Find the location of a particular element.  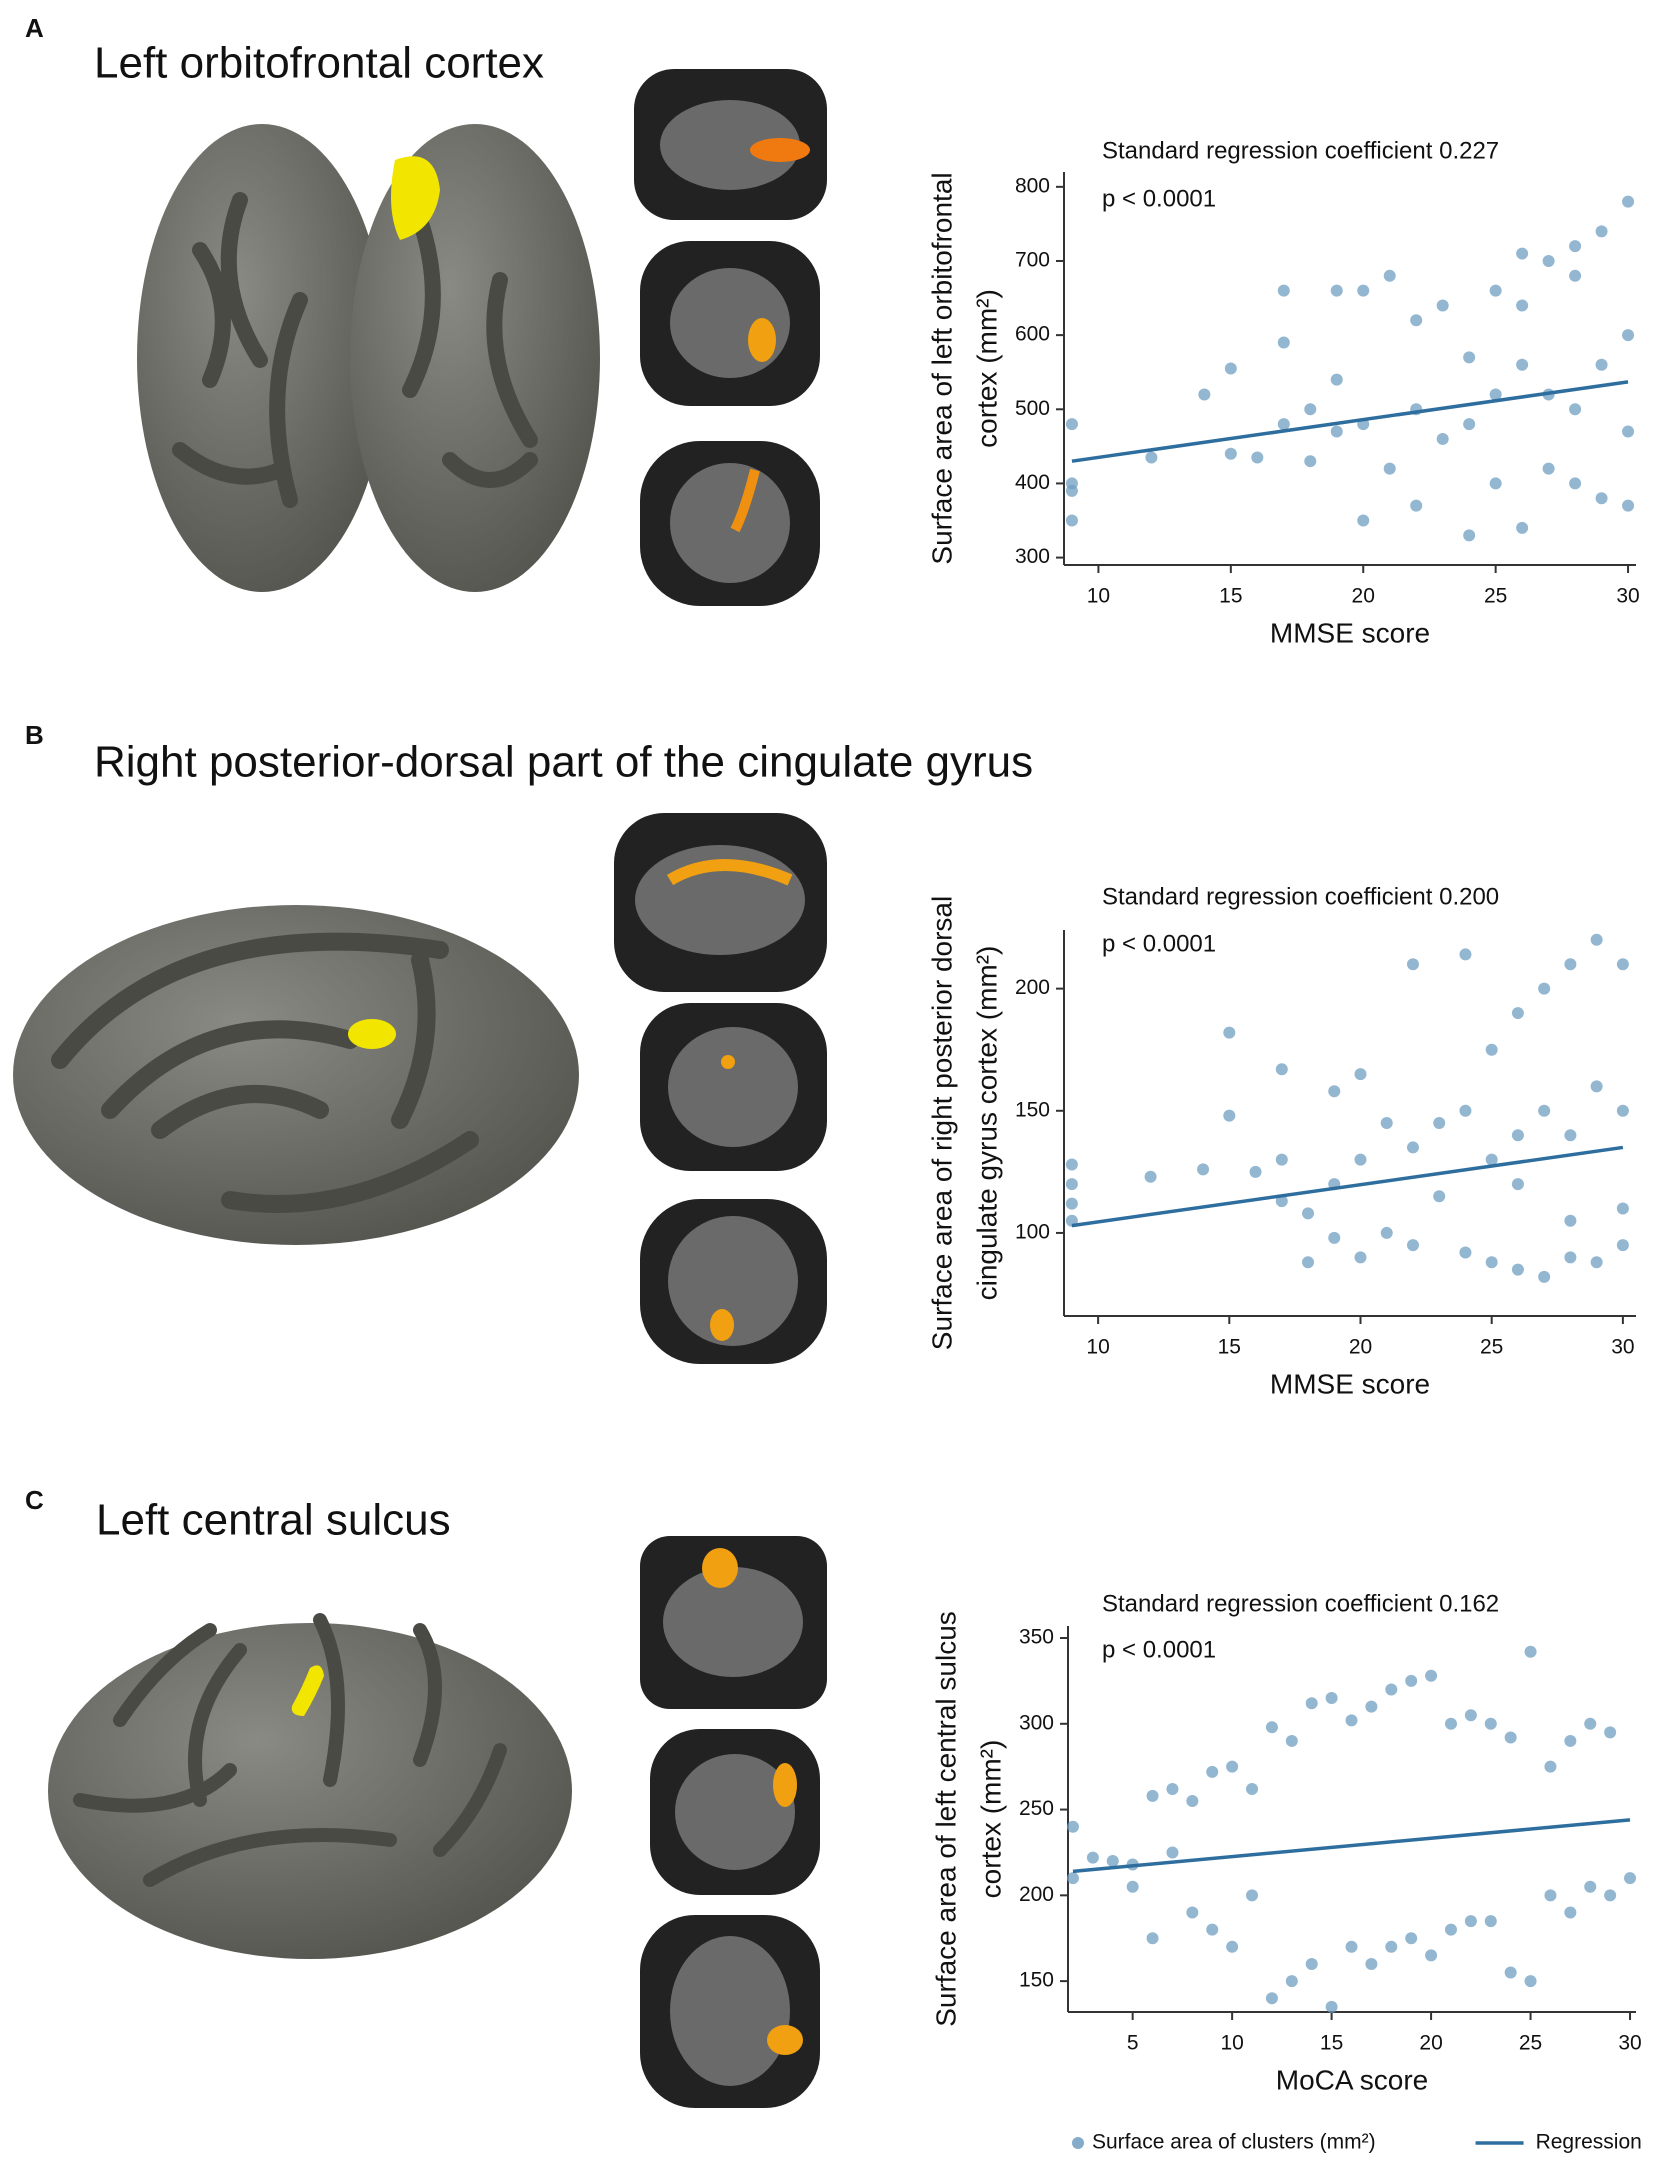

panel-label: C is located at coordinates (34, 1500).